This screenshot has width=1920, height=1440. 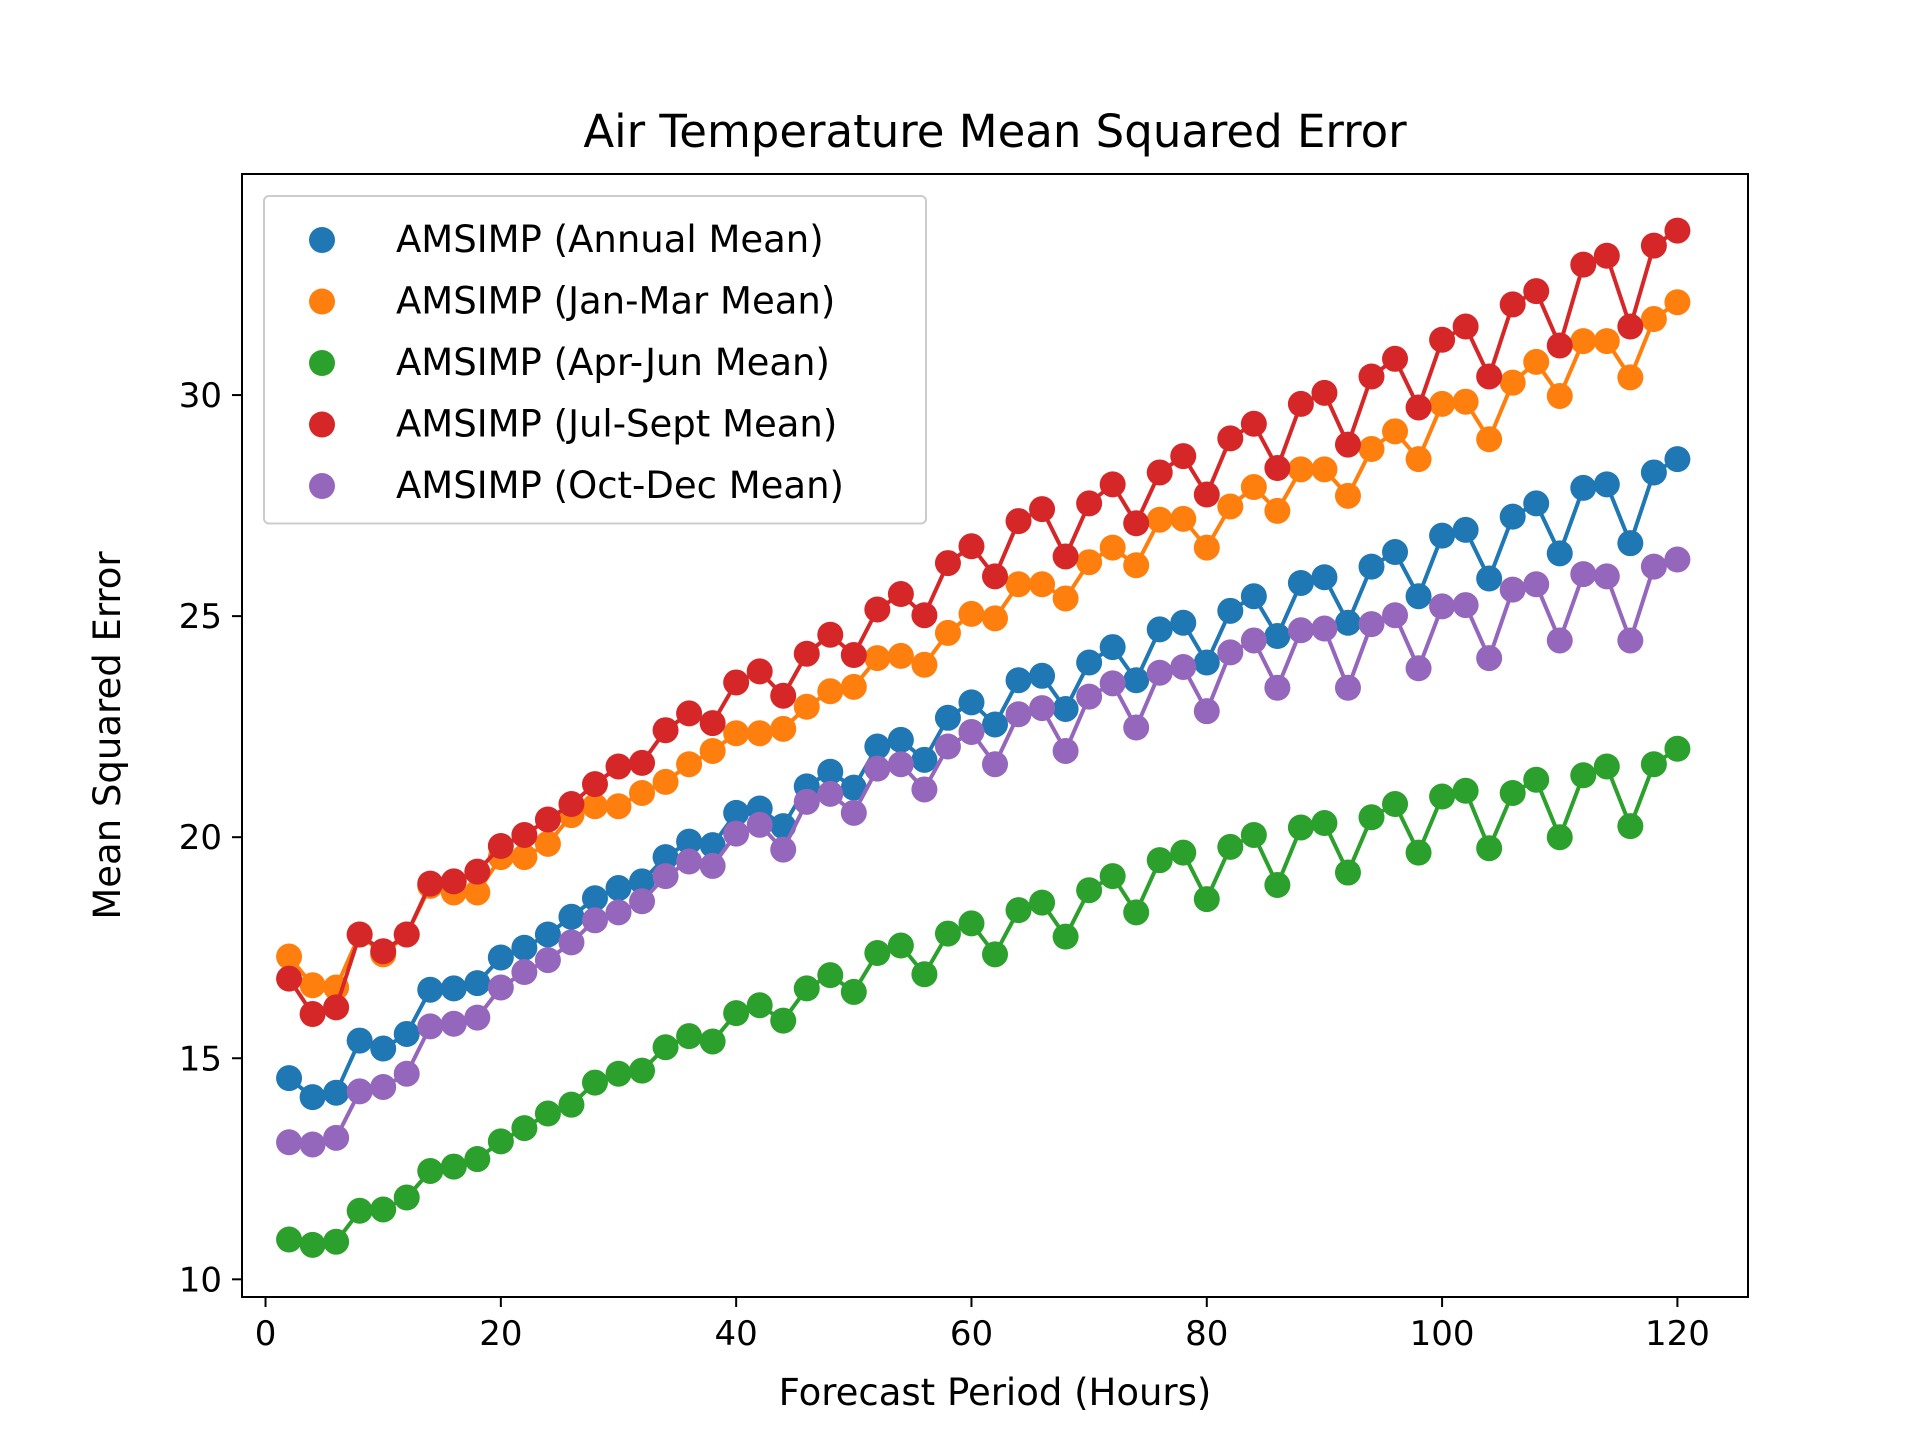 What do you see at coordinates (1442, 1334) in the screenshot?
I see `x-tick-label: 100` at bounding box center [1442, 1334].